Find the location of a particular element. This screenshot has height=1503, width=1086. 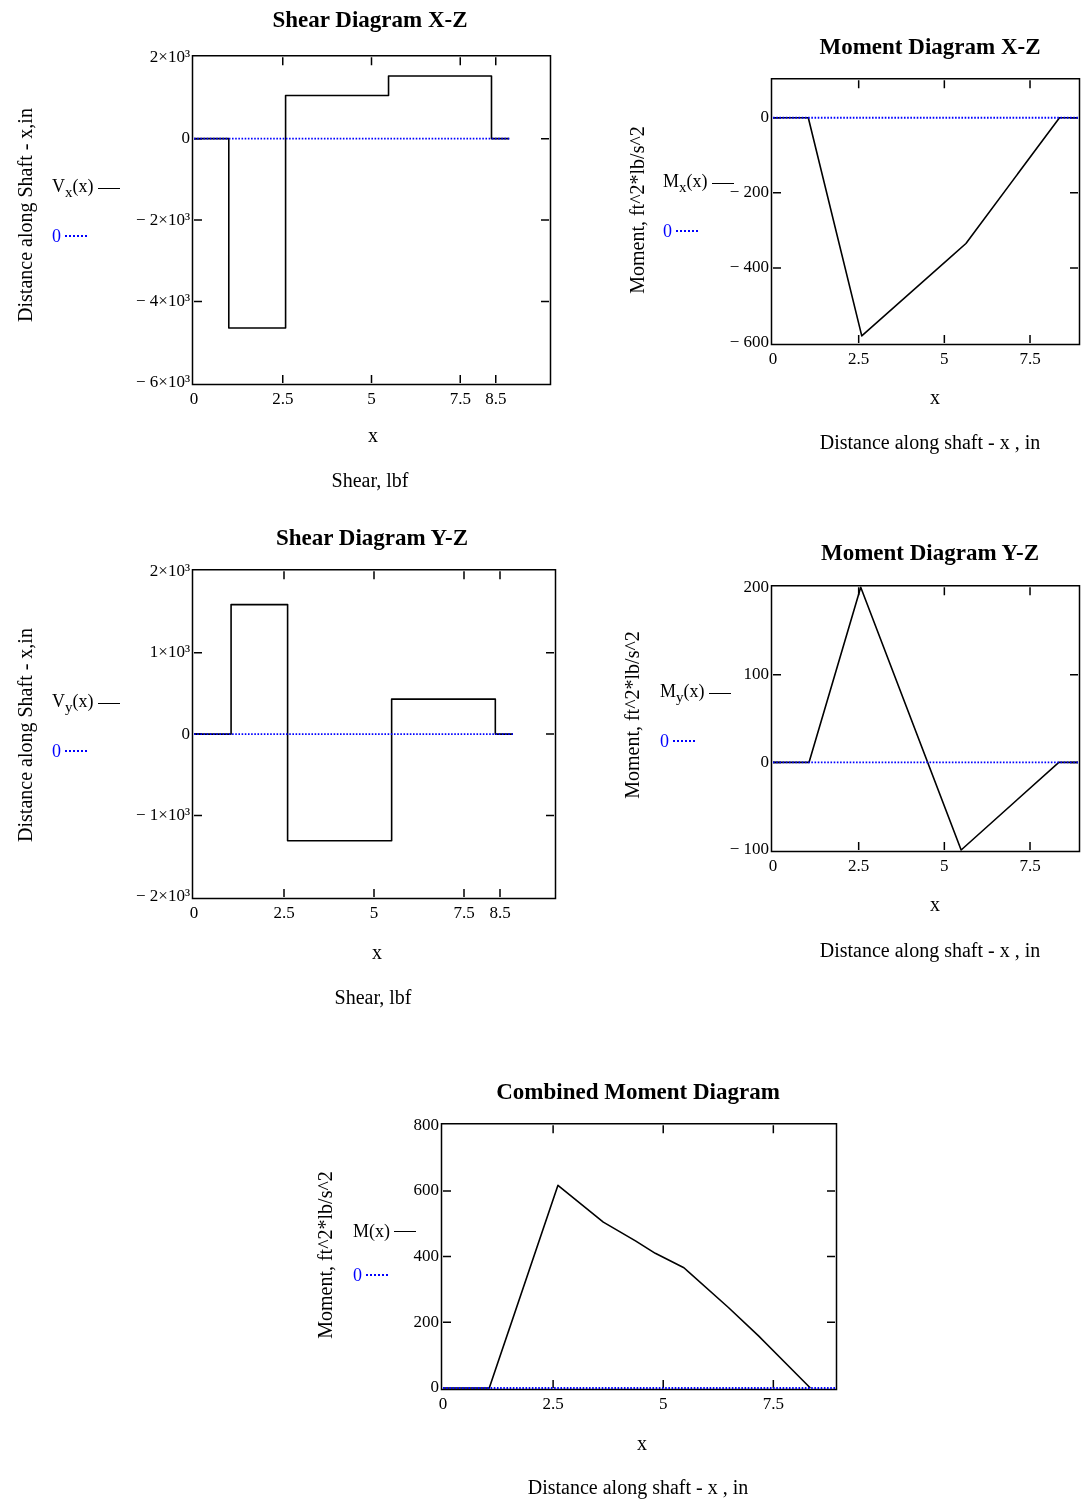

legend-label: M$_{x}$(x) is located at coordinates (685, 183).